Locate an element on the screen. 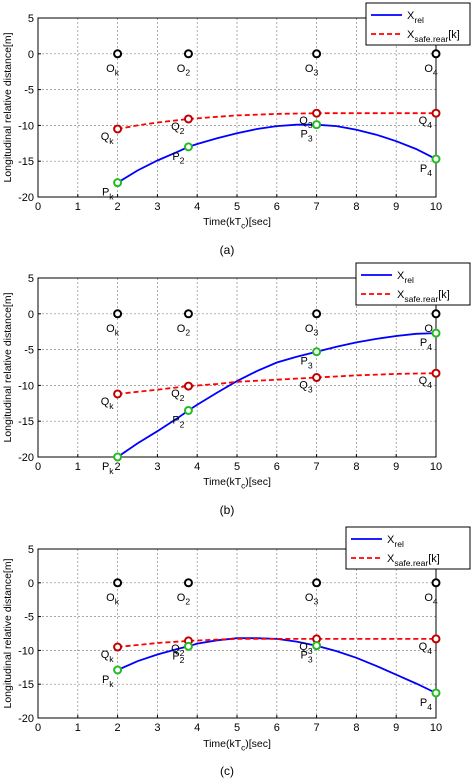 Image resolution: width=474 pixels, height=783 pixels. panel-caption: (c) is located at coordinates (227, 771).